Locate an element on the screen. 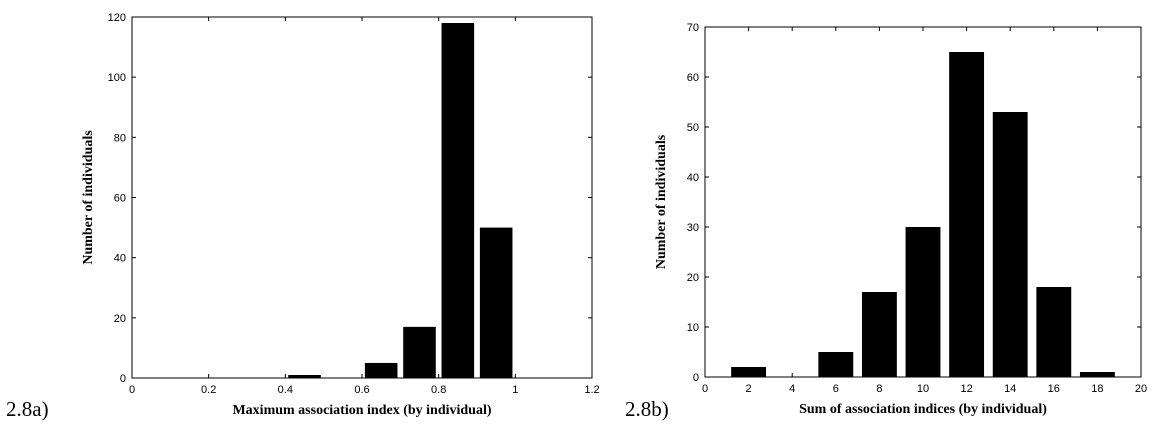 This screenshot has width=1155, height=427. x-tick-label: 4 is located at coordinates (792, 389).